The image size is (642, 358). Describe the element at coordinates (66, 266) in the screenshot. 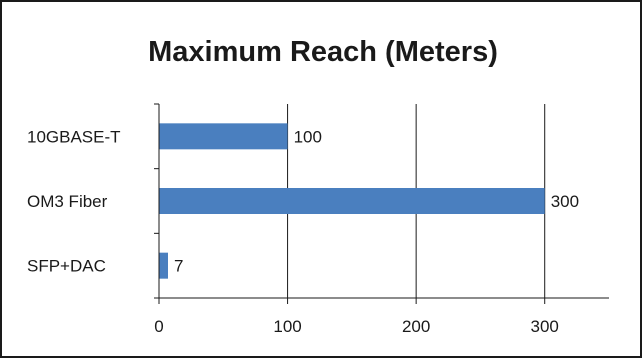

I see `category-label-2: SFP+DAC` at that location.